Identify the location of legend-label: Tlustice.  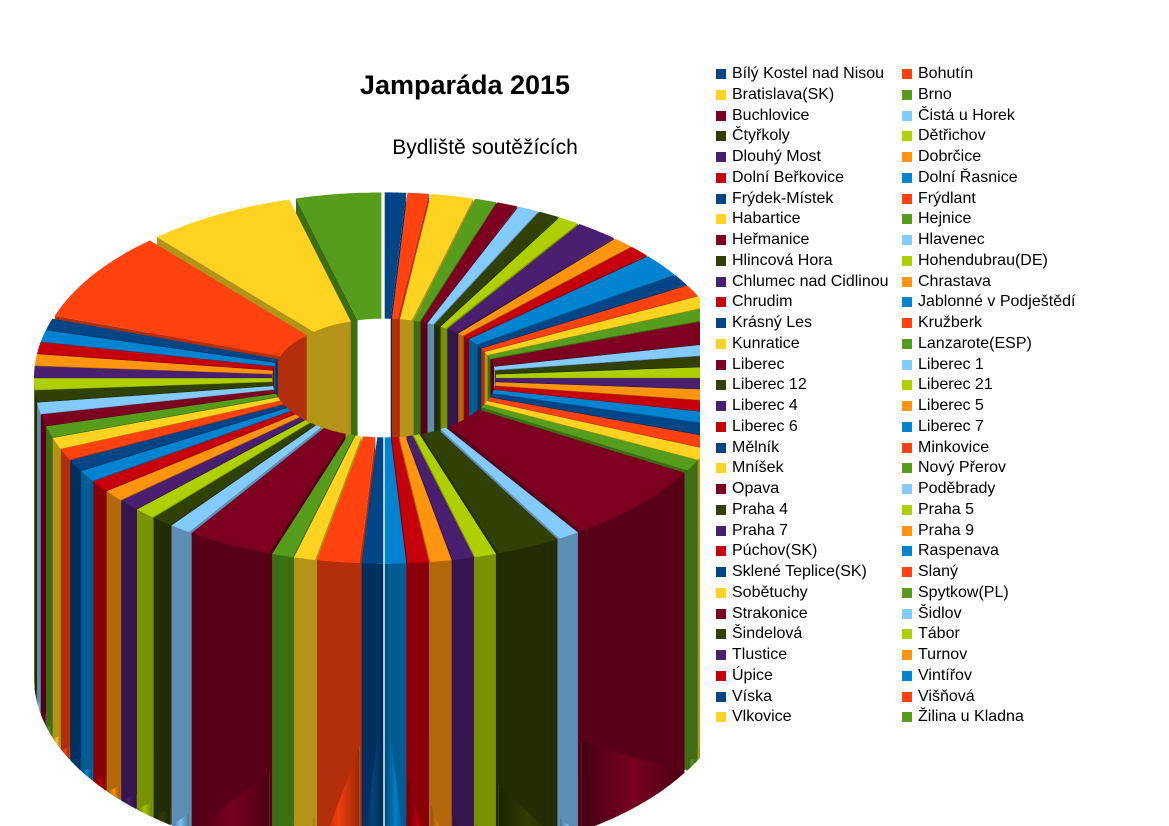
(760, 654).